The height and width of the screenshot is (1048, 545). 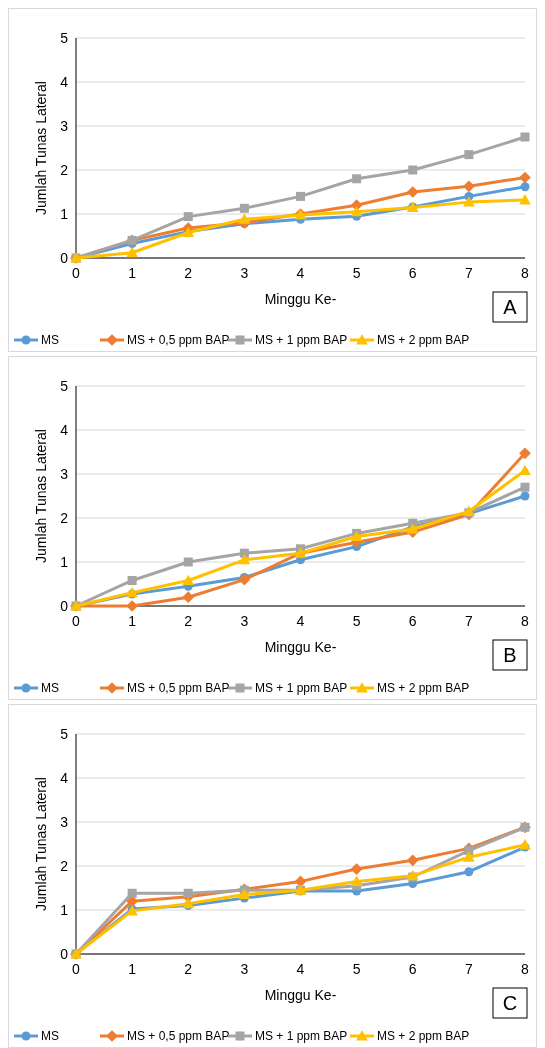 What do you see at coordinates (510, 1003) in the screenshot?
I see `text: C` at bounding box center [510, 1003].